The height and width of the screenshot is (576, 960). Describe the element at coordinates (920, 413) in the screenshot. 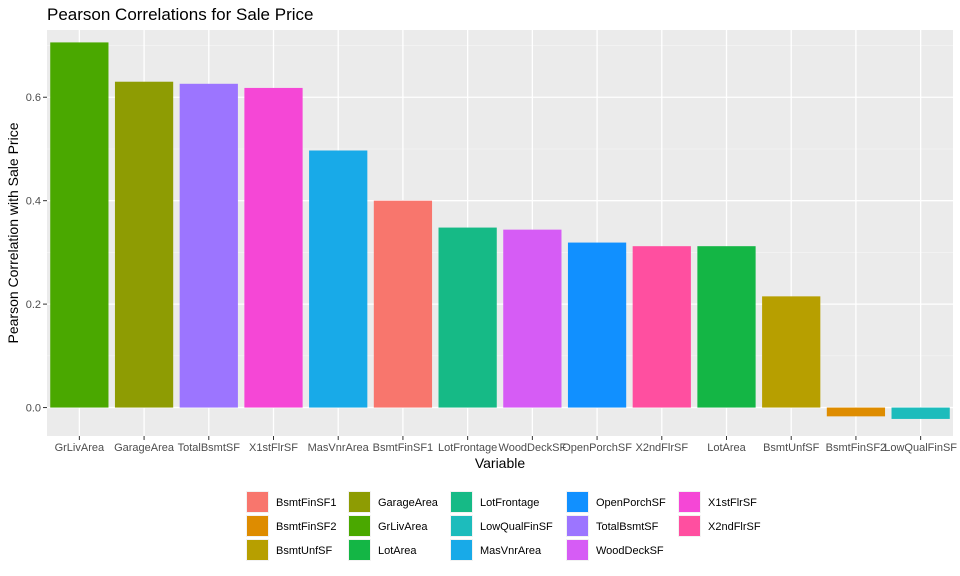

I see `bar-LowQualFinSF` at that location.